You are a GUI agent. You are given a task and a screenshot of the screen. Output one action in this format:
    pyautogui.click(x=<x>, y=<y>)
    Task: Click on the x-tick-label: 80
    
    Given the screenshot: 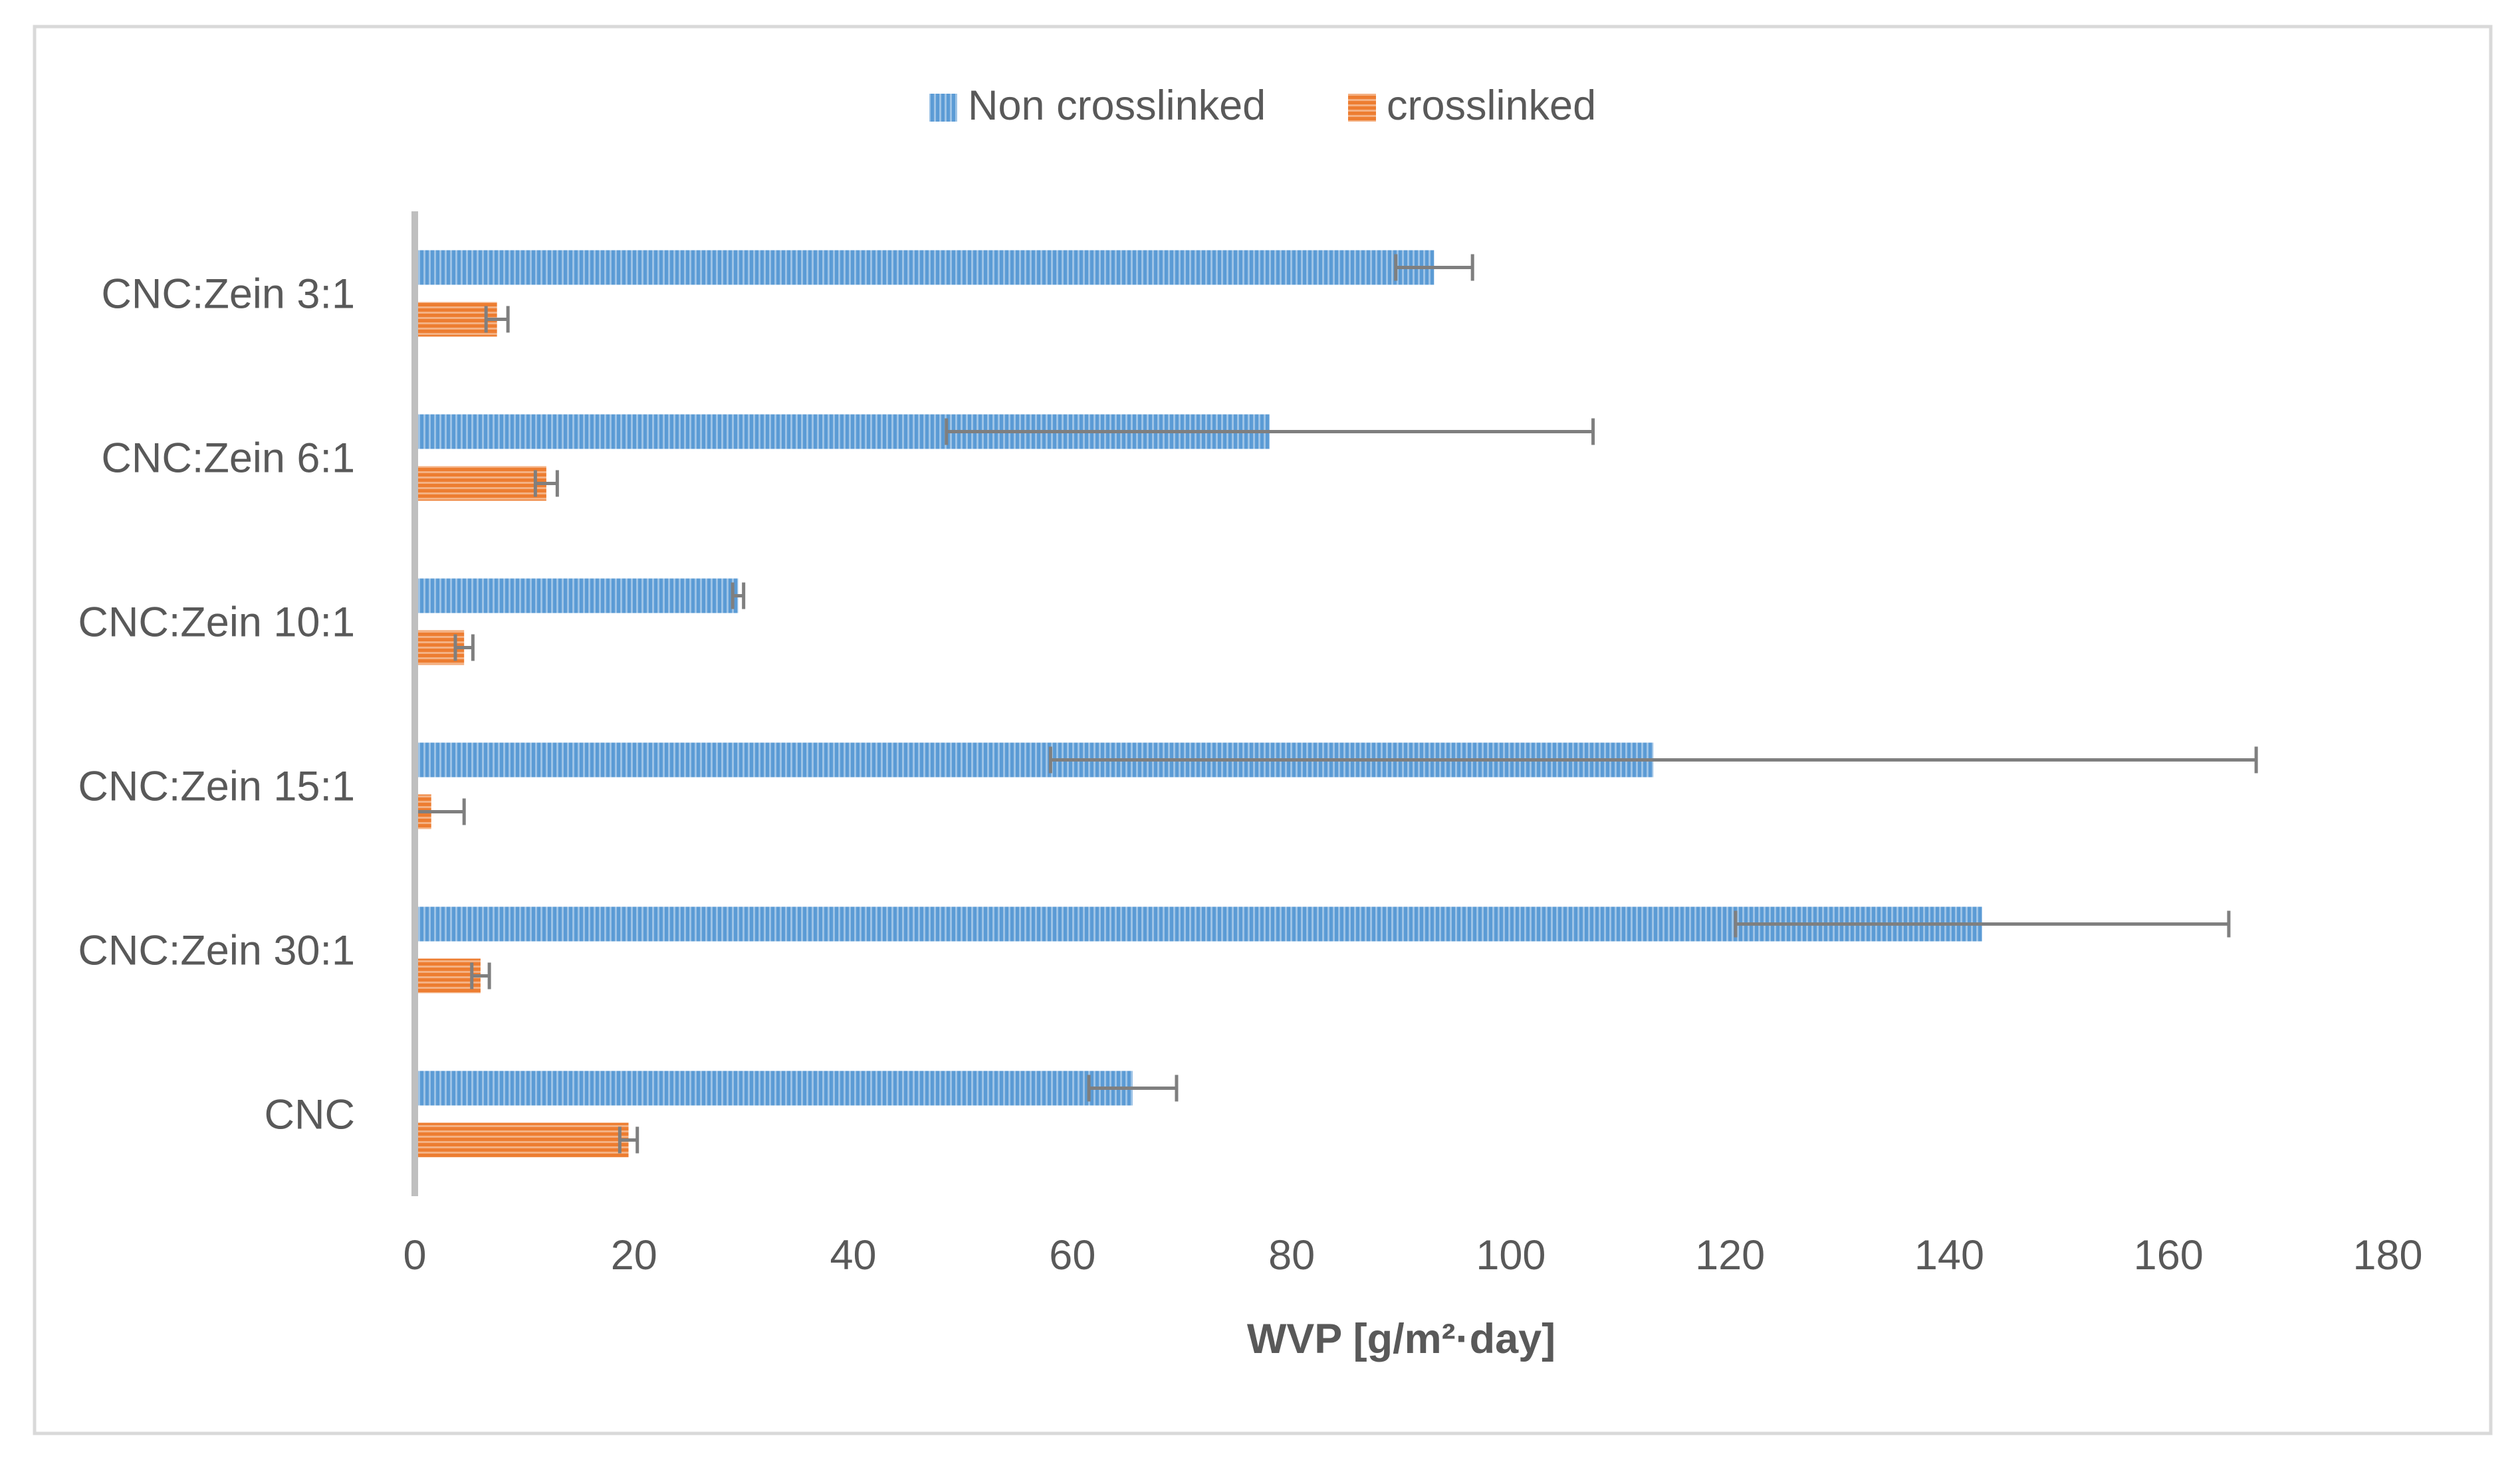 What is the action you would take?
    pyautogui.click(x=1292, y=1255)
    